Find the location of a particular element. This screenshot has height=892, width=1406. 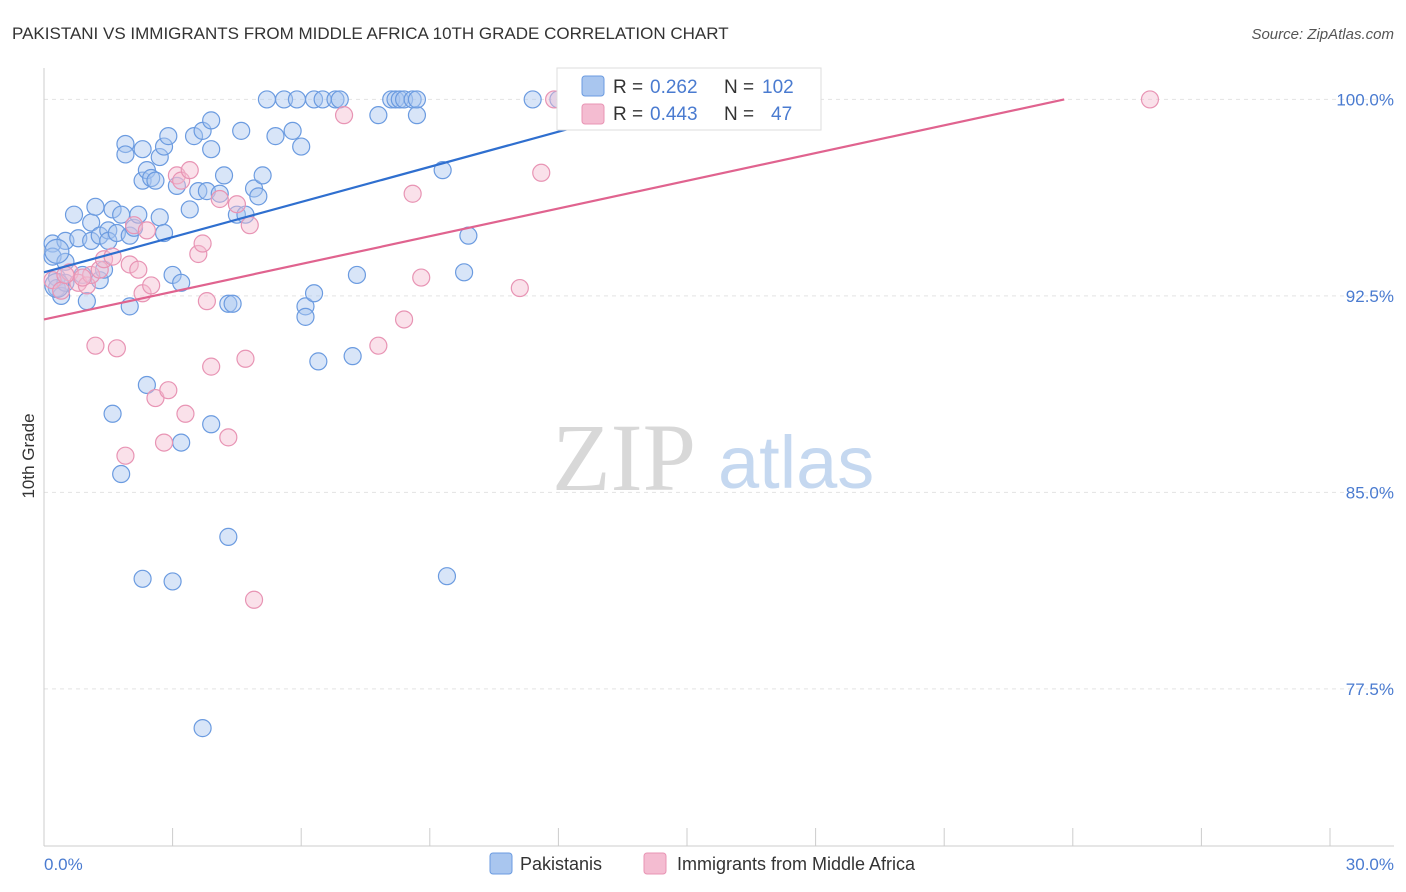

chart-source: Source: ZipAtlas.com is located at coordinates (1322, 34).